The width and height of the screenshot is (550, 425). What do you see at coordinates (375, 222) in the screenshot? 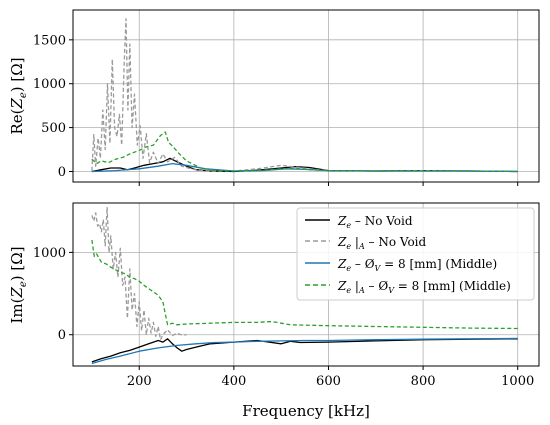
I see `legend-label-no-void-ze: Ze – No Void` at bounding box center [375, 222].